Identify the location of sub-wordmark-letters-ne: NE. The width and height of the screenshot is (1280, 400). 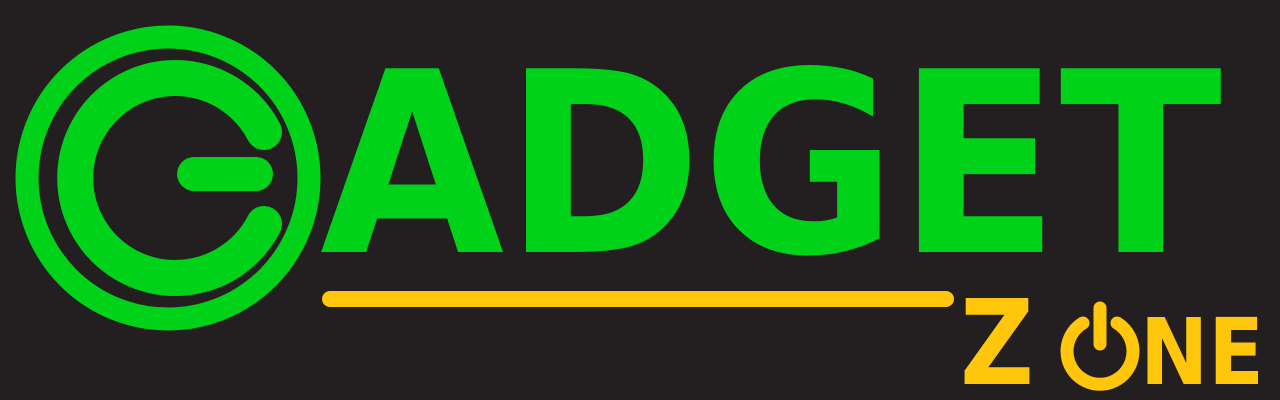
(1202, 349).